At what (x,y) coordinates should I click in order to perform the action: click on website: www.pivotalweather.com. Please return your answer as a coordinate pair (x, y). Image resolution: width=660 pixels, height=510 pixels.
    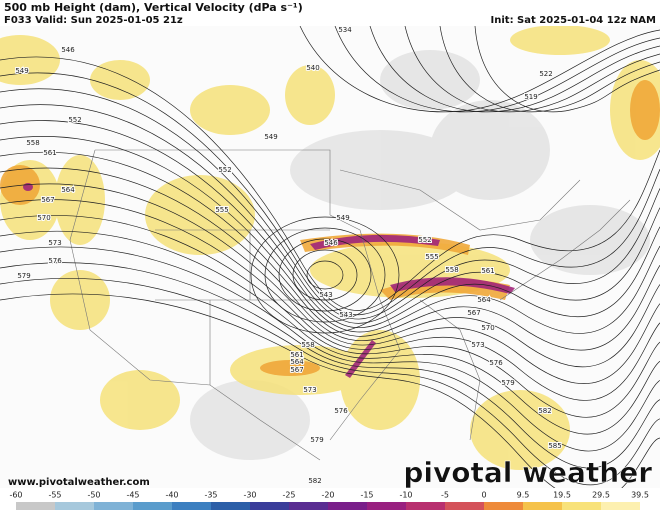
    Looking at the image, I should click on (79, 482).